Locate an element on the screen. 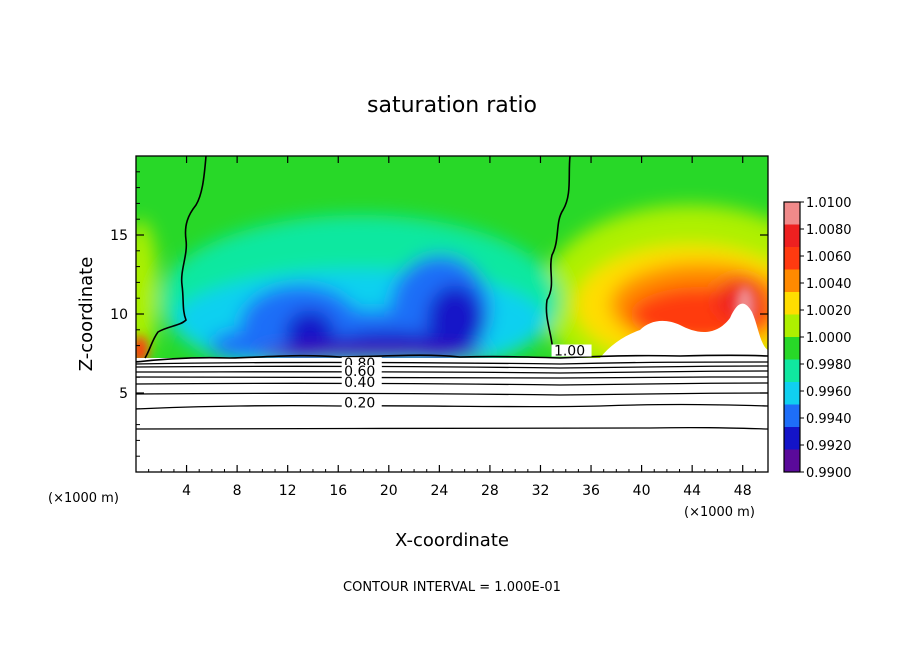 The image size is (904, 654). x-tick-label: 4 is located at coordinates (186, 491).